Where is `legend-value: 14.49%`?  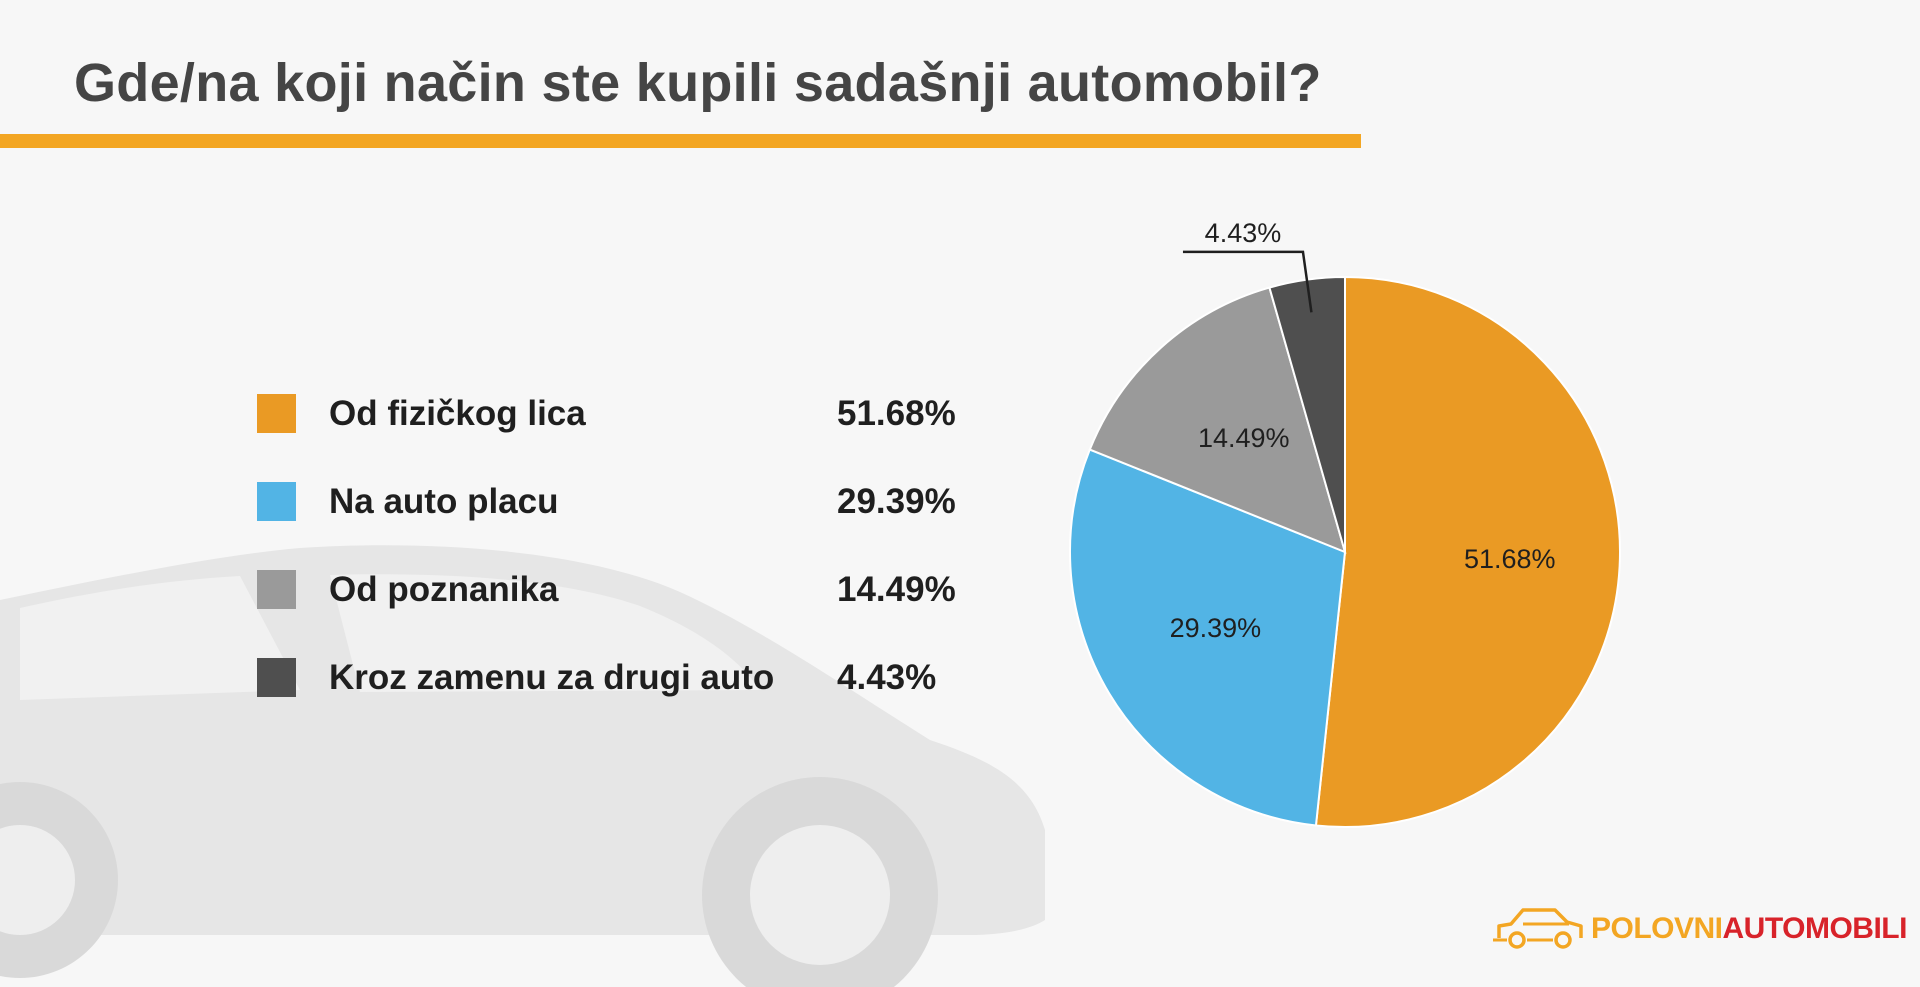
legend-value: 14.49% is located at coordinates (896, 589).